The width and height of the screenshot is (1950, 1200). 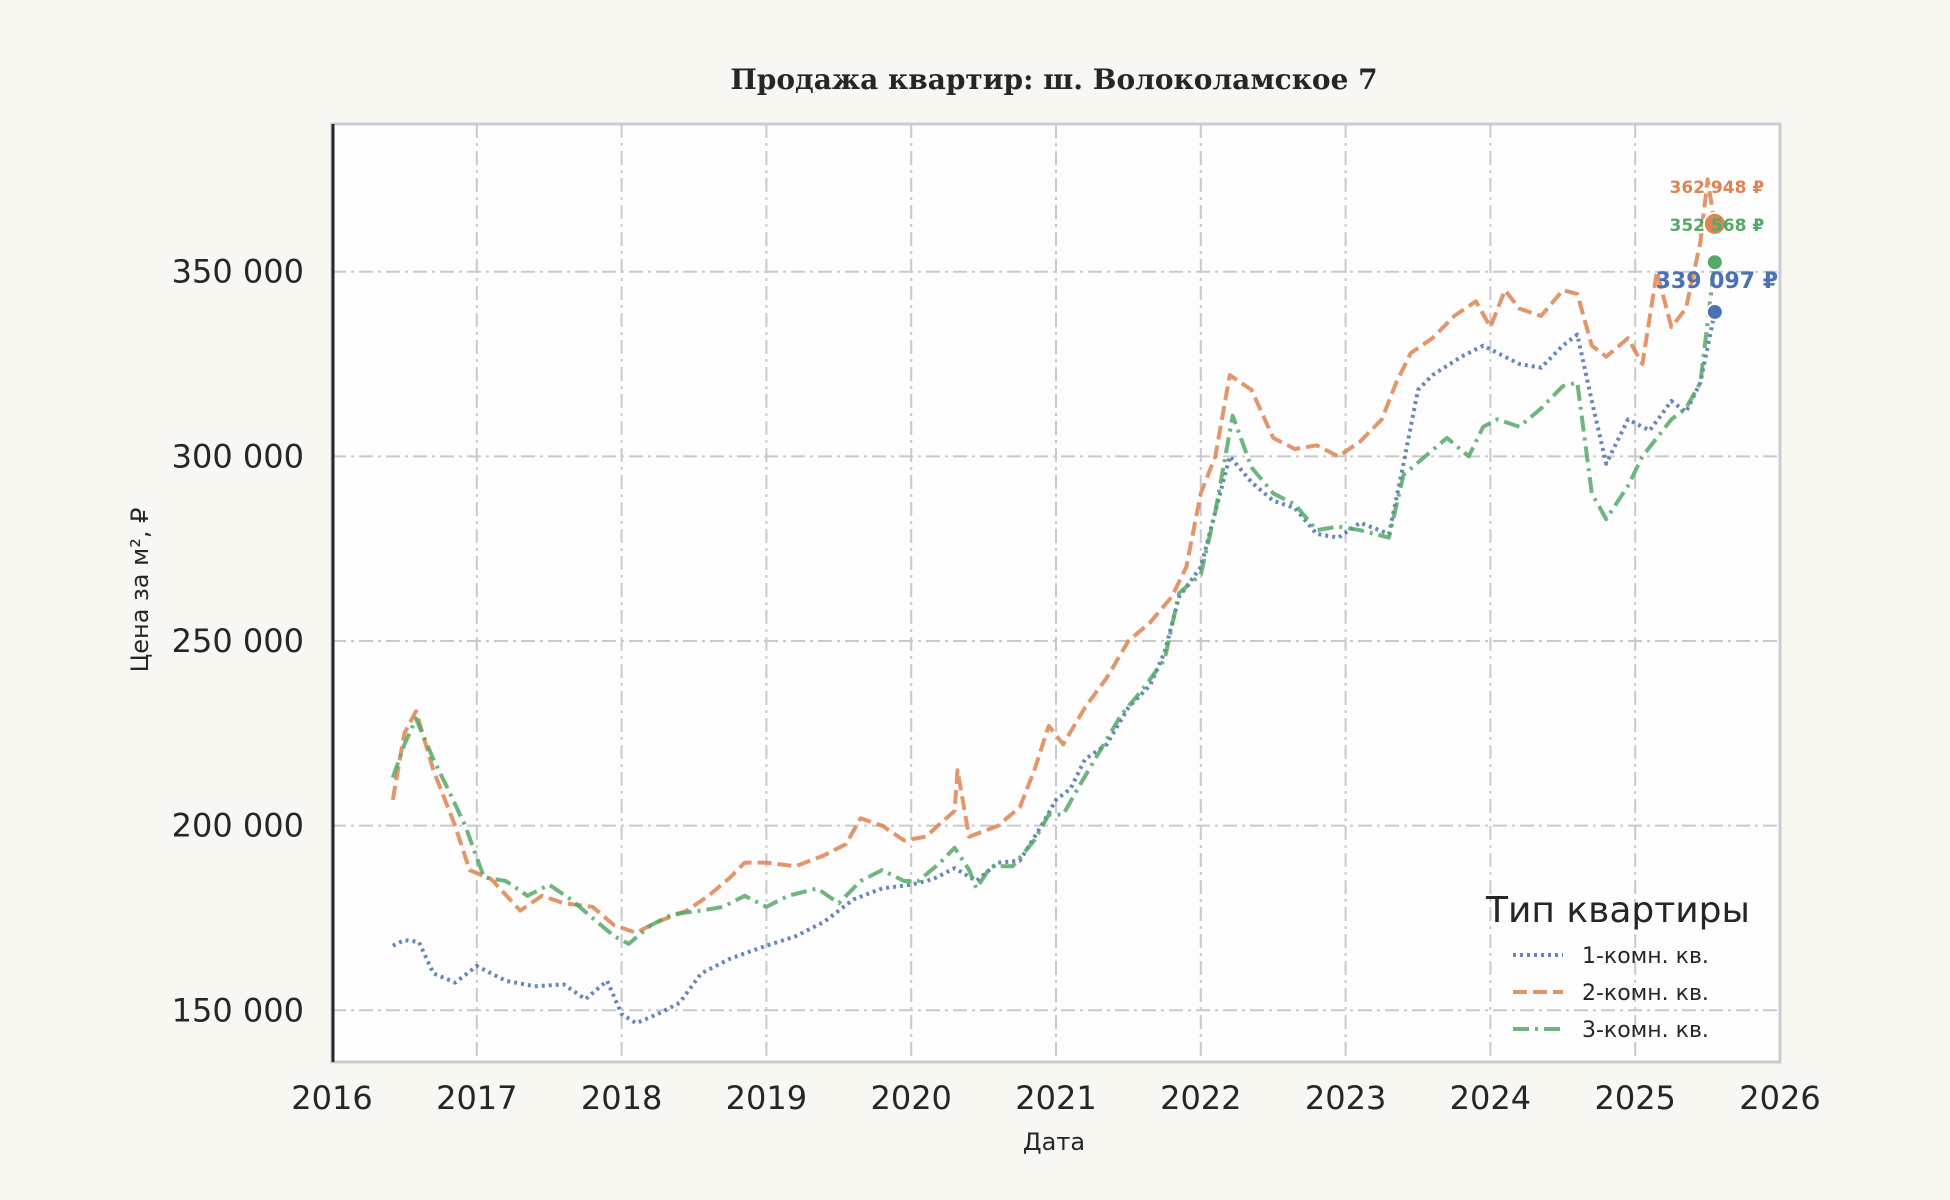 What do you see at coordinates (331, 1098) in the screenshot?
I see `x-tick-label: 2016` at bounding box center [331, 1098].